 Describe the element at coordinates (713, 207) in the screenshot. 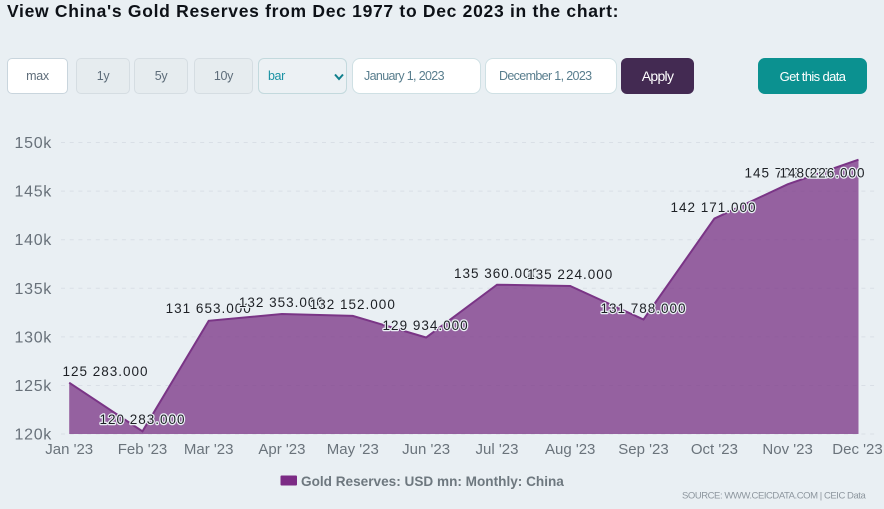

I see `svg-text: 142 171.000` at that location.